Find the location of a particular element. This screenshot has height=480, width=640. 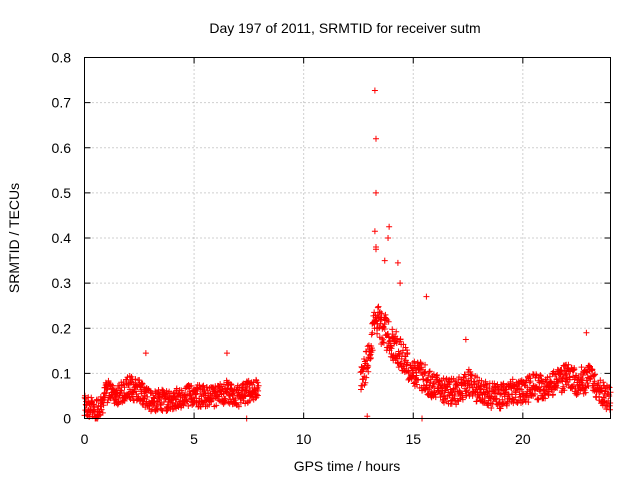

y-tick-label: 0.7 is located at coordinates (62, 103).